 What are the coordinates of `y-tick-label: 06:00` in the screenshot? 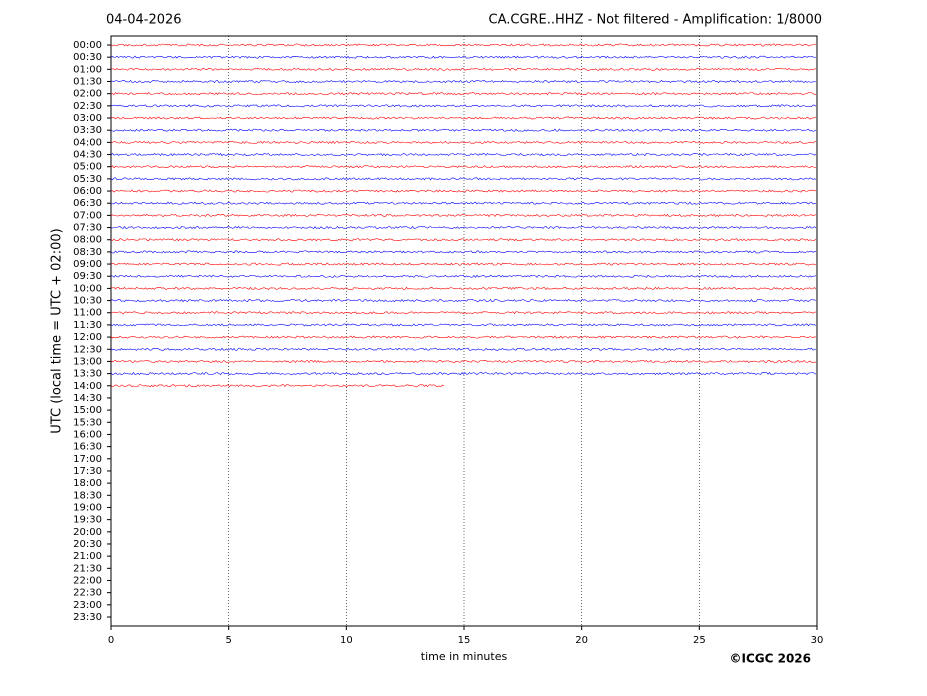 It's located at (87, 191).